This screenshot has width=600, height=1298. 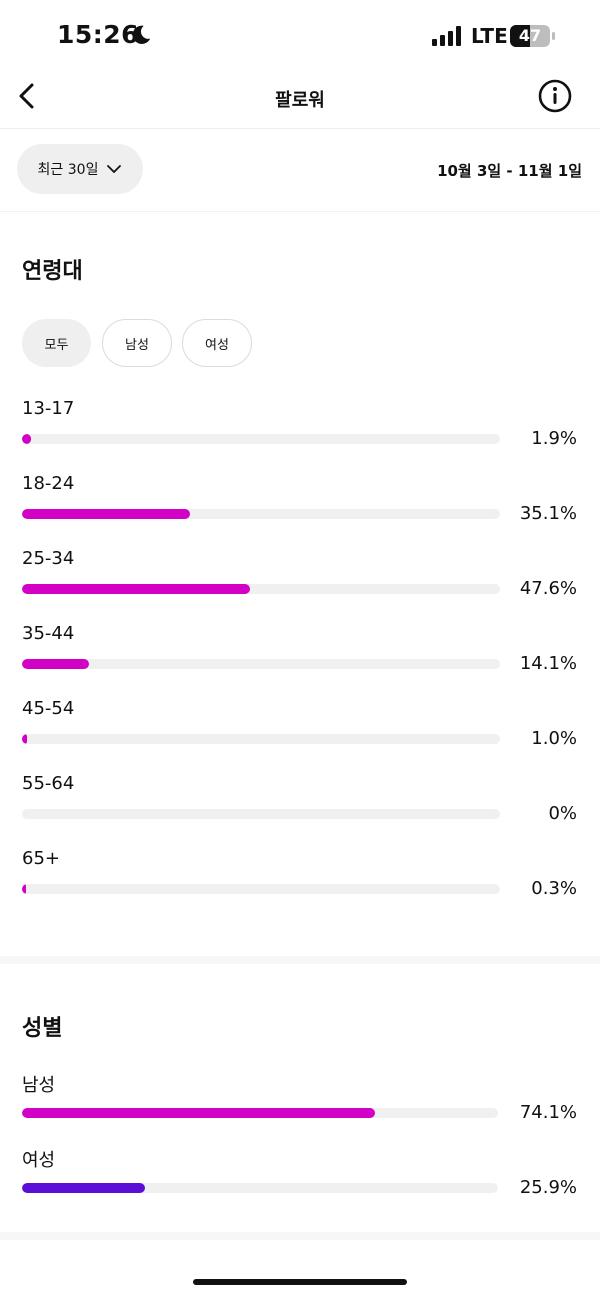 What do you see at coordinates (39, 1160) in the screenshot?
I see `gender-label: 여성` at bounding box center [39, 1160].